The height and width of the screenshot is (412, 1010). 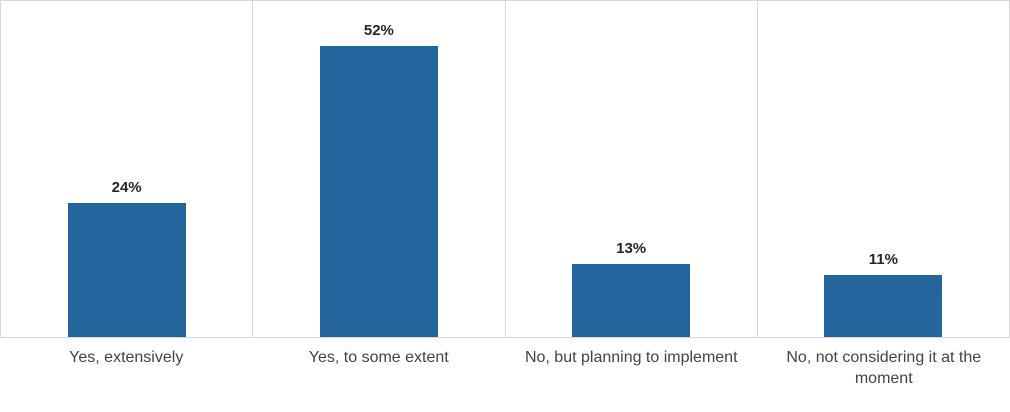 What do you see at coordinates (883, 260) in the screenshot?
I see `value-label: 11%` at bounding box center [883, 260].